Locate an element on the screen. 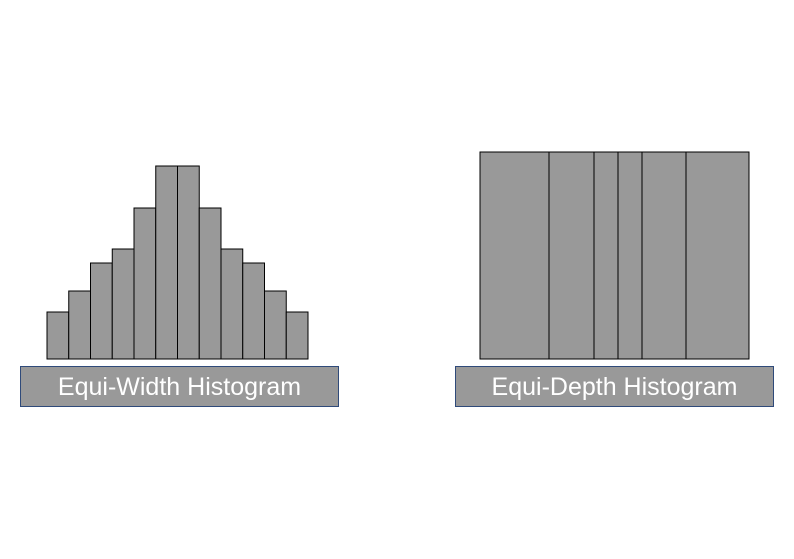 The height and width of the screenshot is (559, 794). equi-depth-histogram is located at coordinates (614, 255).